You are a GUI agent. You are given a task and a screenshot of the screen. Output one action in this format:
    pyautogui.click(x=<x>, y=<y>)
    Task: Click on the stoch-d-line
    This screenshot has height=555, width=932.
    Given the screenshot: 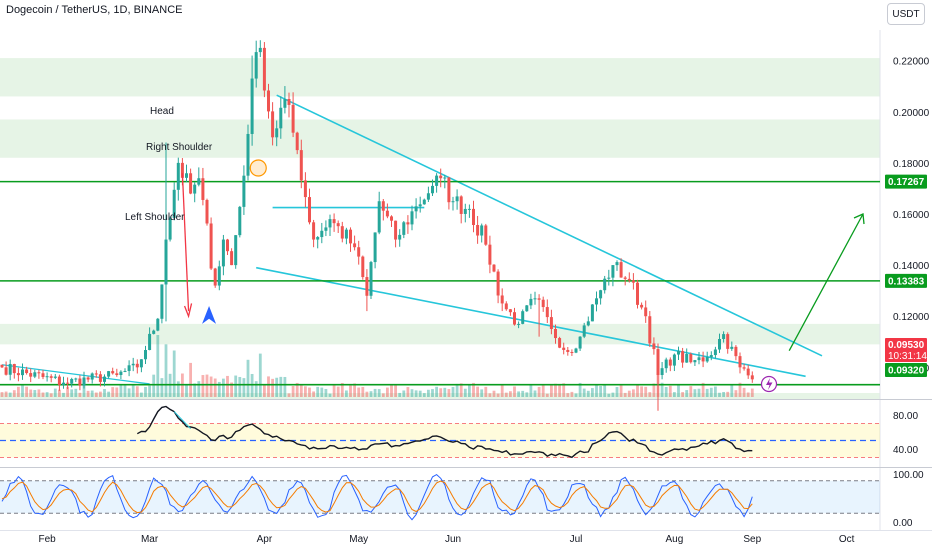 What is the action you would take?
    pyautogui.click(x=377, y=497)
    